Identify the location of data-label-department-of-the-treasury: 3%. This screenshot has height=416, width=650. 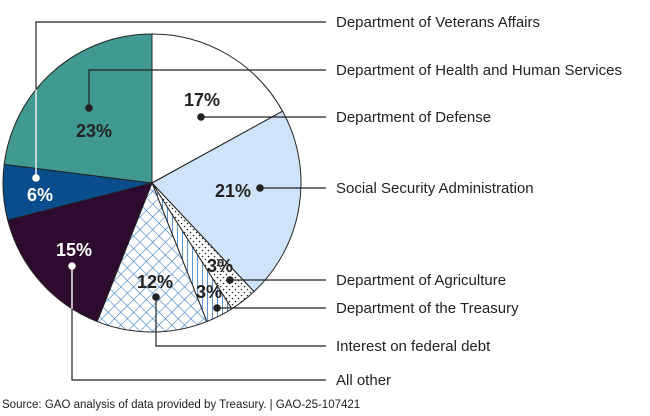
(209, 292).